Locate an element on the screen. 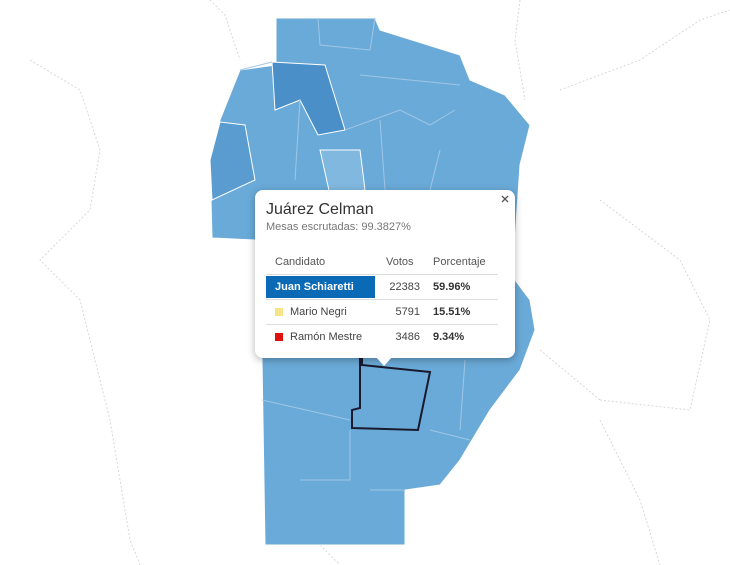 The image size is (730, 565). candidate-name: Mario Negri is located at coordinates (318, 312).